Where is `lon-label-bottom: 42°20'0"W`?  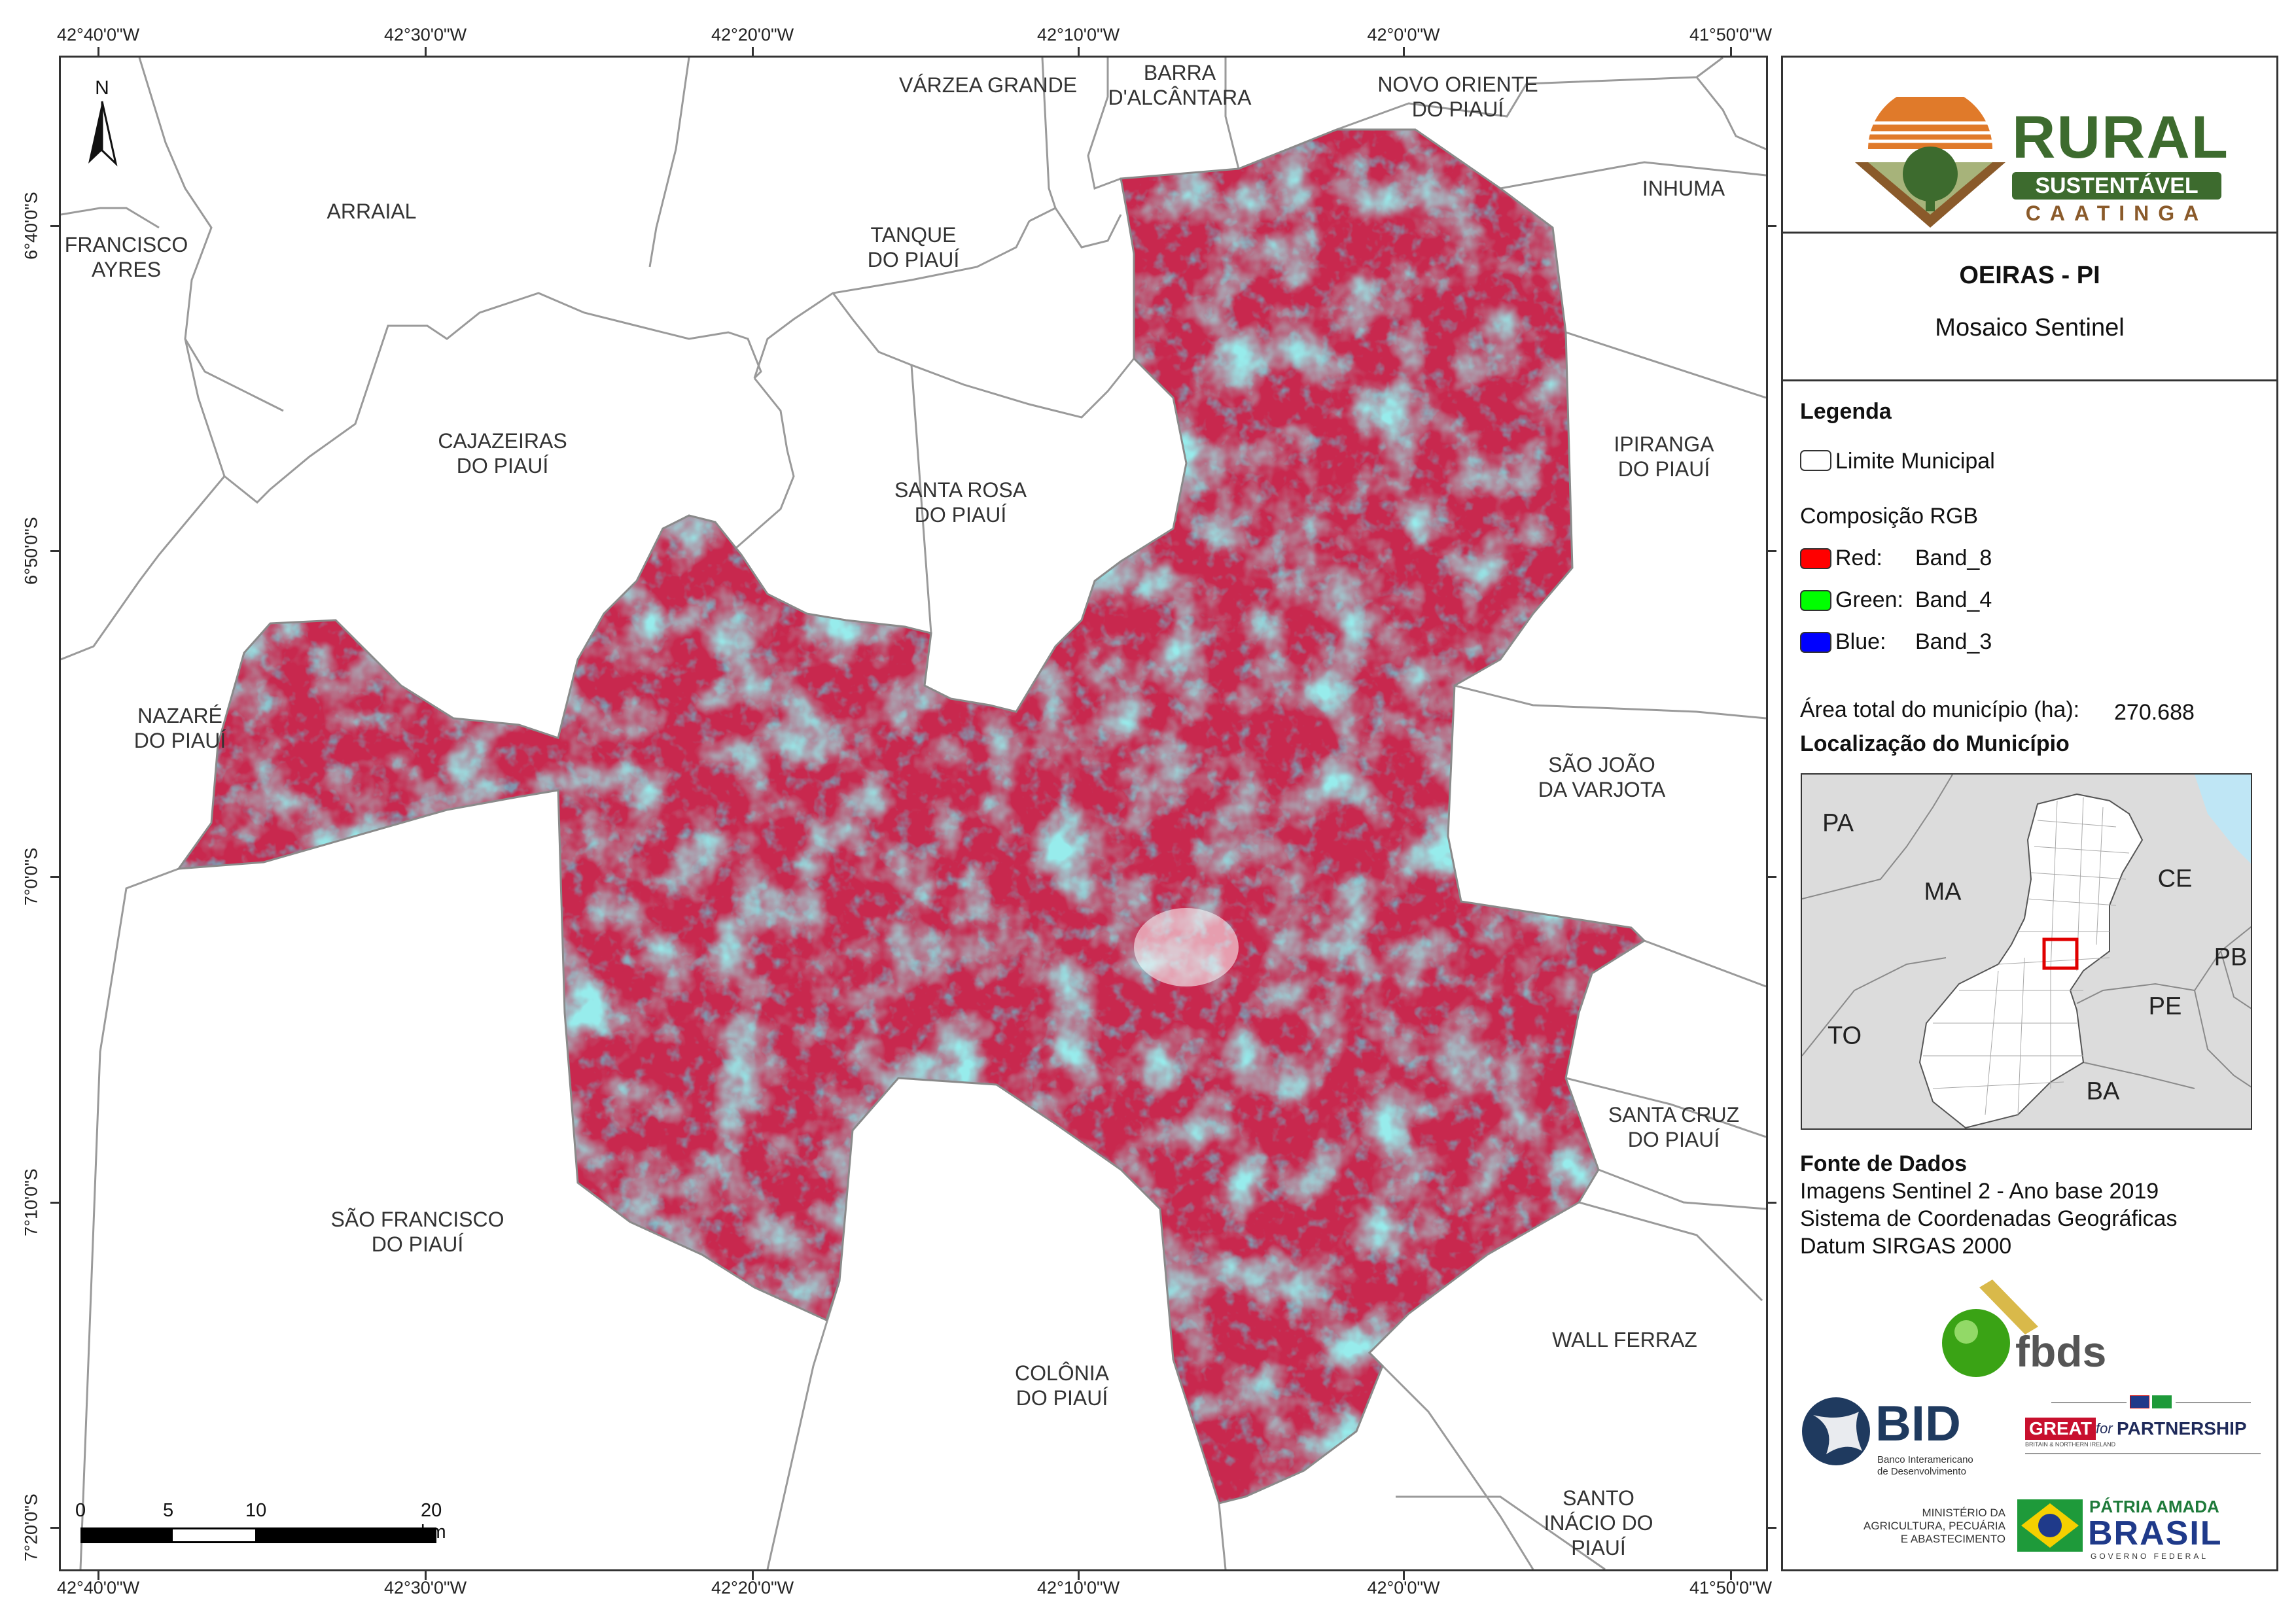
lon-label-bottom: 42°20'0"W is located at coordinates (753, 1588).